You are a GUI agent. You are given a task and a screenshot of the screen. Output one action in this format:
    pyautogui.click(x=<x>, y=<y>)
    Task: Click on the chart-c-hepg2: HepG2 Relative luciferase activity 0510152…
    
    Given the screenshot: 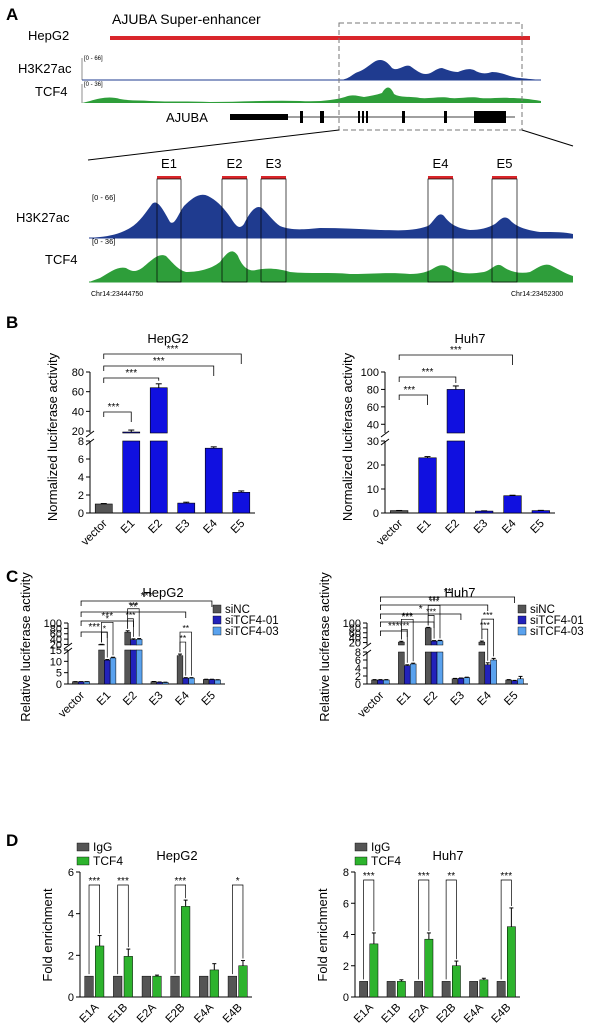 What is the action you would take?
    pyautogui.click(x=148, y=647)
    